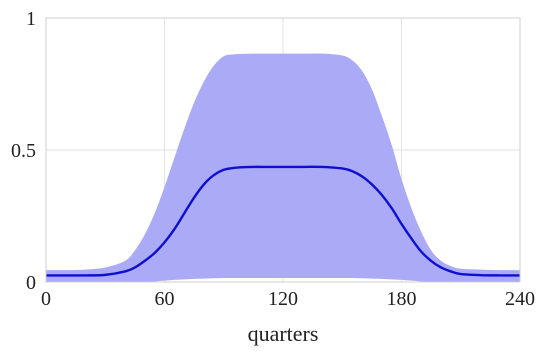 The image size is (540, 353). What do you see at coordinates (283, 299) in the screenshot?
I see `x-tick-label: 120` at bounding box center [283, 299].